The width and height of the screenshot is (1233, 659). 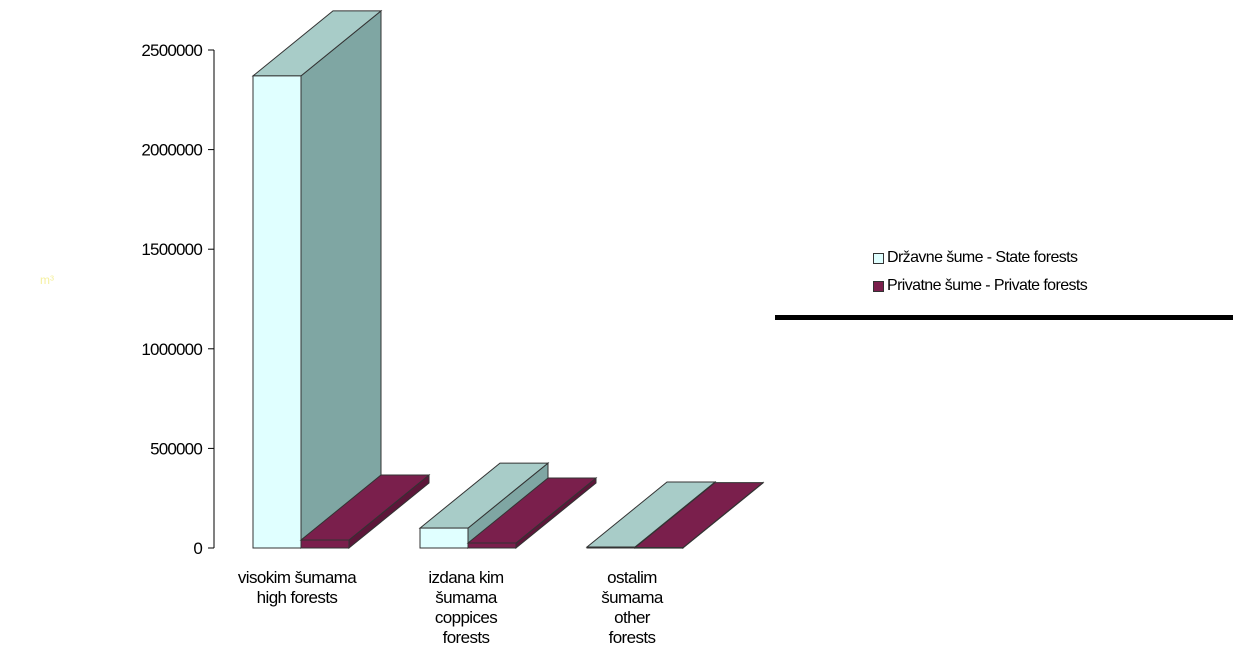 I want to click on x-category-label: ostalim šumama other forests, so click(x=632, y=607).